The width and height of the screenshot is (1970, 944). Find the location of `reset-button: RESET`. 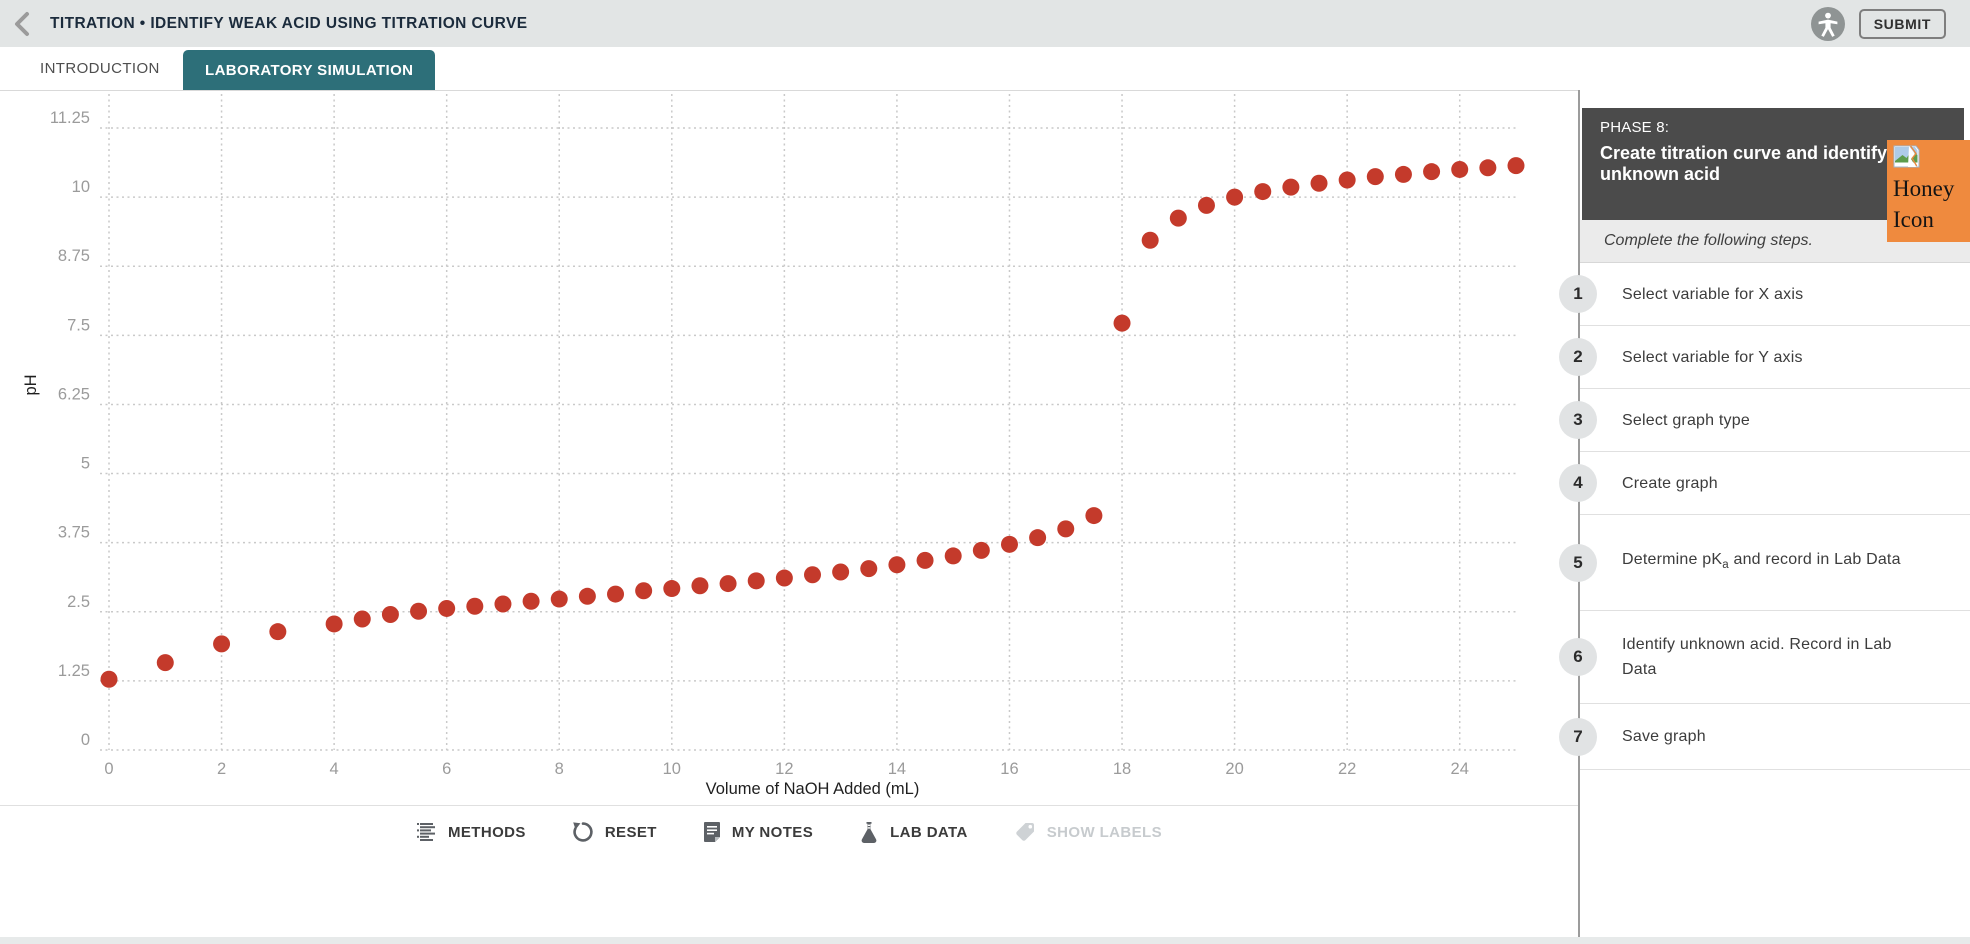

reset-button: RESET is located at coordinates (614, 832).